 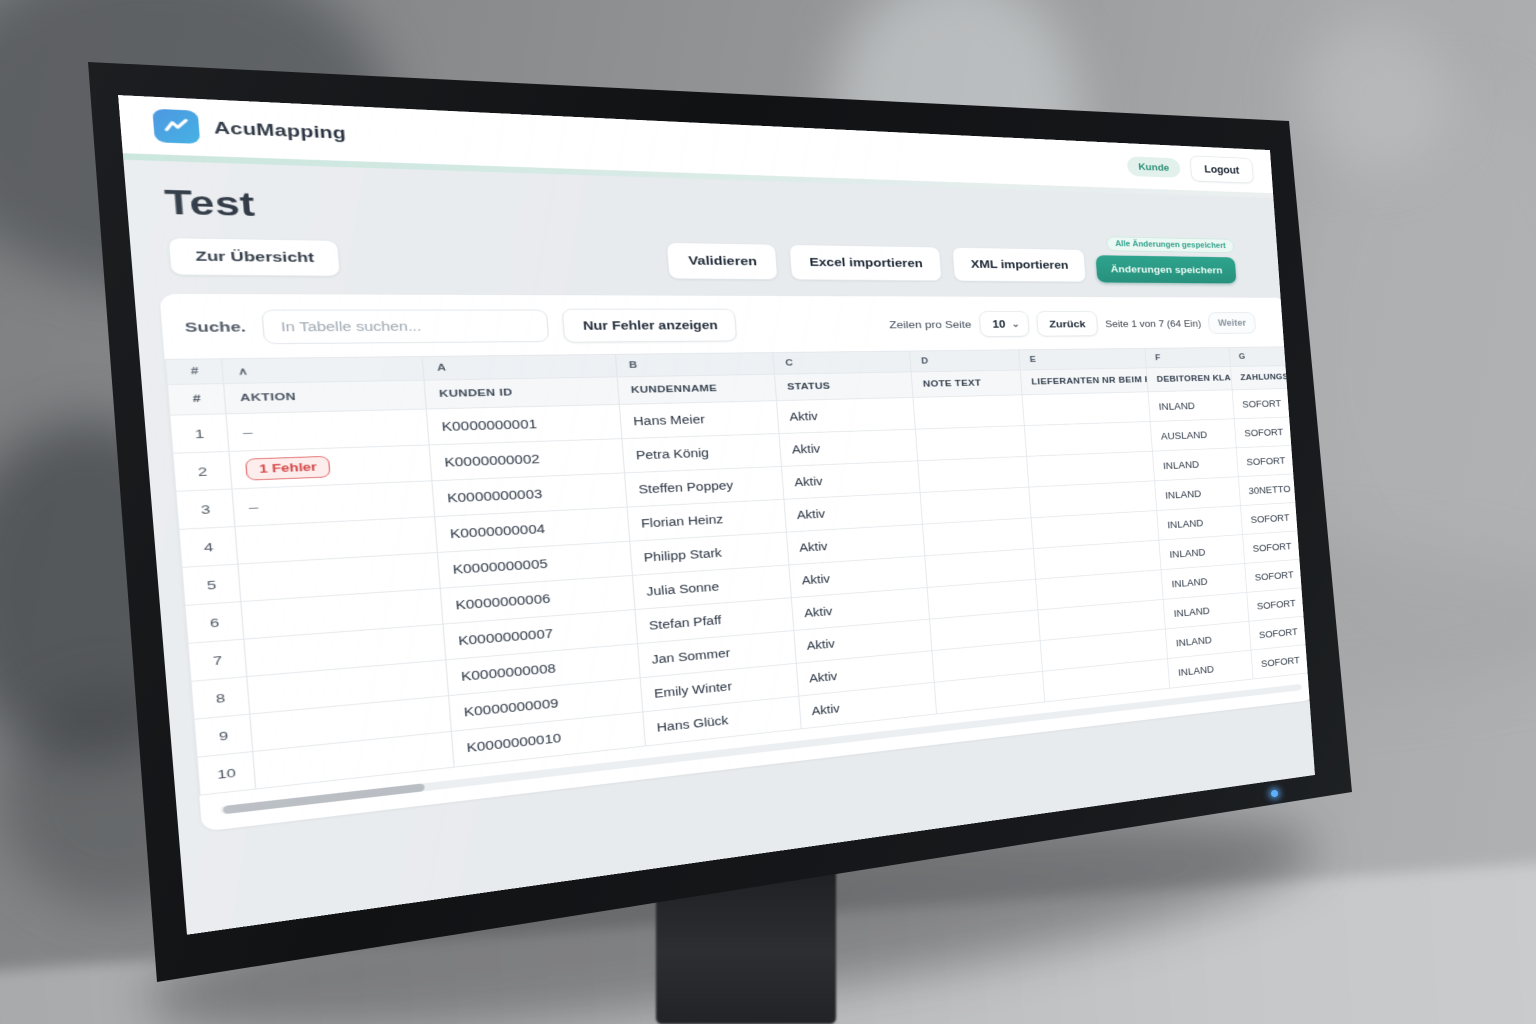 I want to click on show-errors-only-button: Nur Fehler anzeigen, so click(x=649, y=325).